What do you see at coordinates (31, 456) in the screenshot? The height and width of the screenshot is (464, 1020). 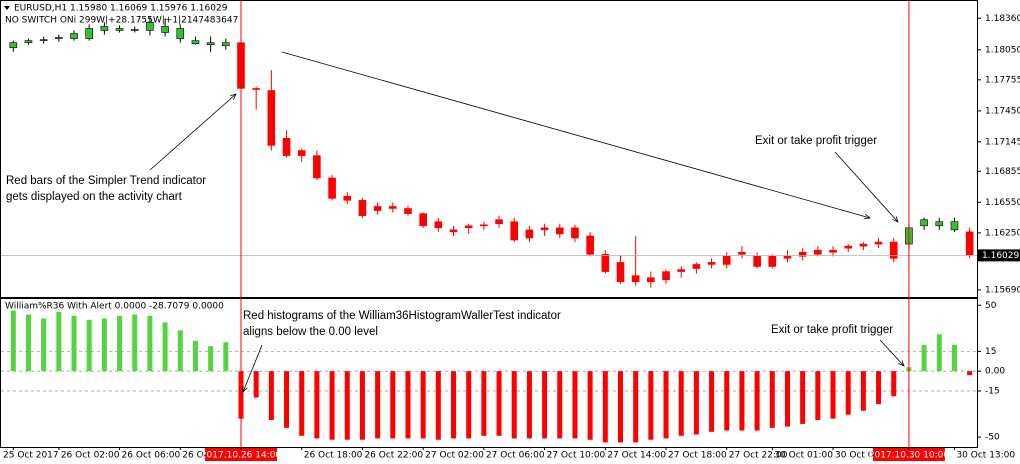 I see `x-tick-label: 25 Oct 2017` at bounding box center [31, 456].